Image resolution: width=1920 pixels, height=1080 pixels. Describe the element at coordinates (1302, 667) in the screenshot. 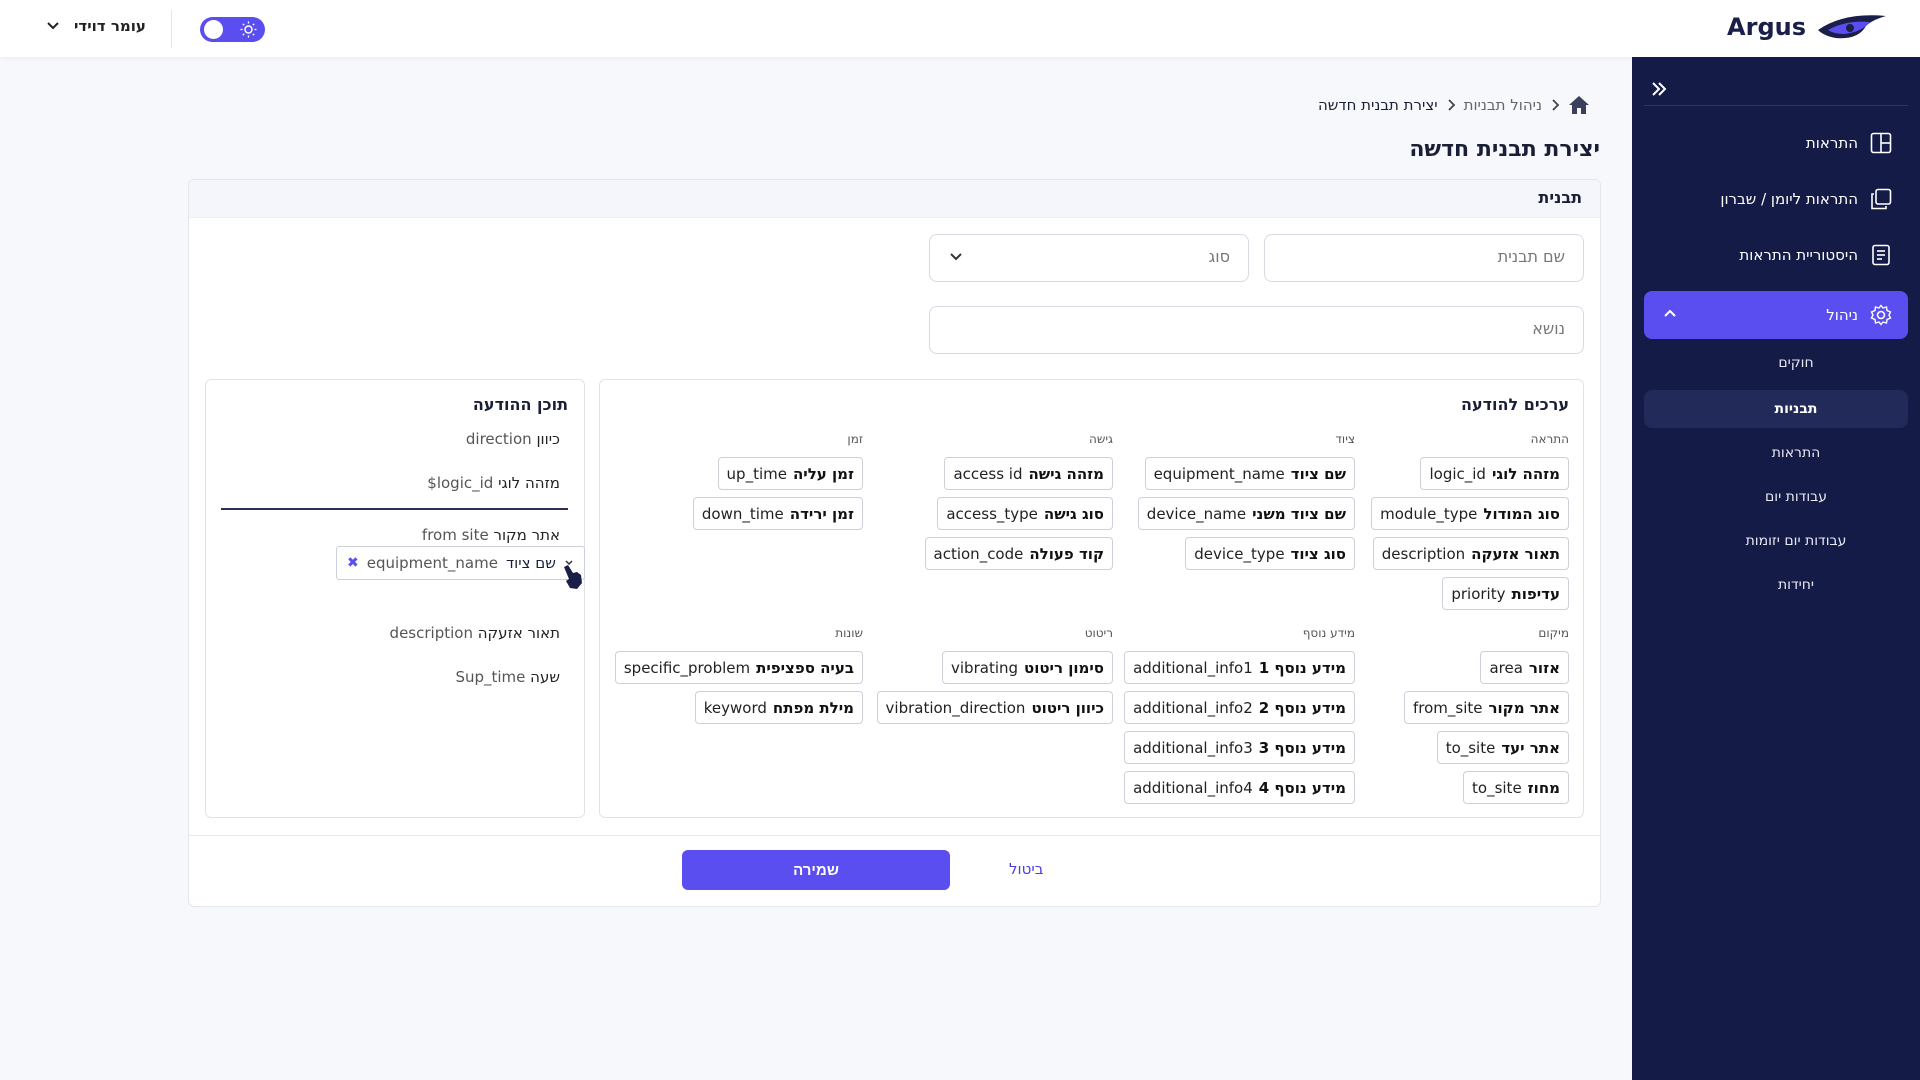

I see `chip-label: מידע נוסף 1` at that location.